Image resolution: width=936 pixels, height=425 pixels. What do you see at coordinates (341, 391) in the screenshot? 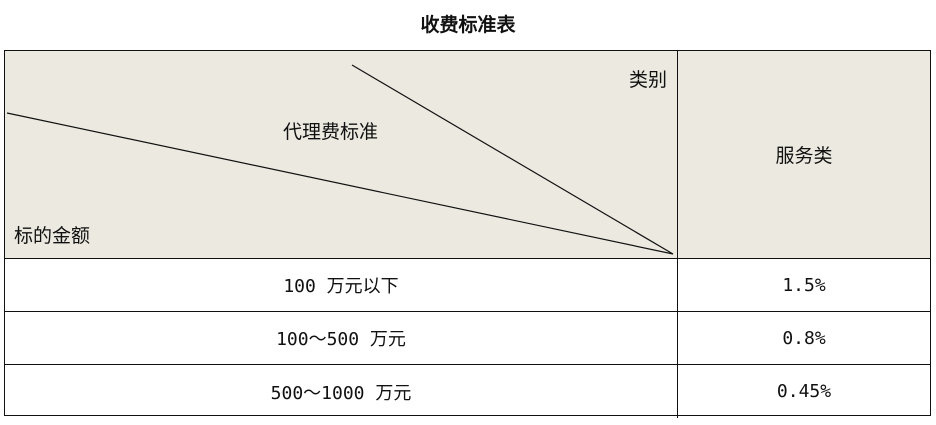
I see `amount-cell: 500～1000 万元` at bounding box center [341, 391].